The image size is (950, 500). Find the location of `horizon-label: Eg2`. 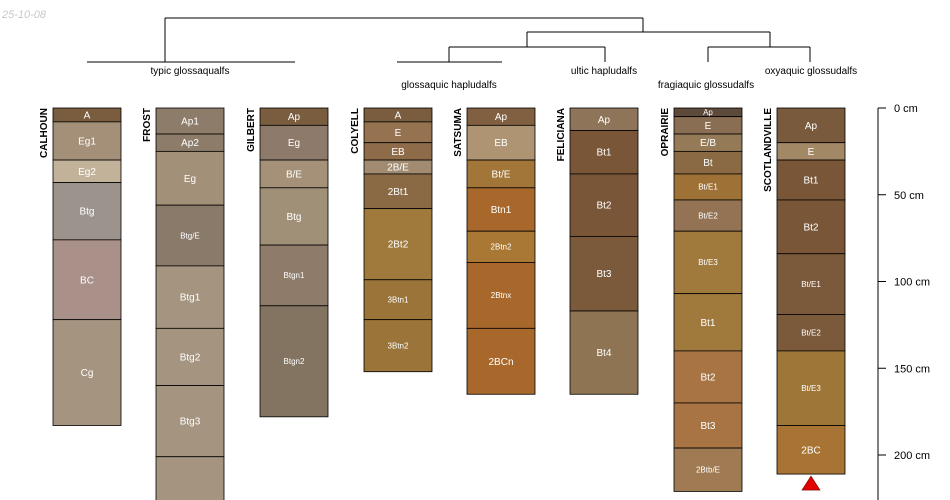

horizon-label: Eg2 is located at coordinates (87, 172).